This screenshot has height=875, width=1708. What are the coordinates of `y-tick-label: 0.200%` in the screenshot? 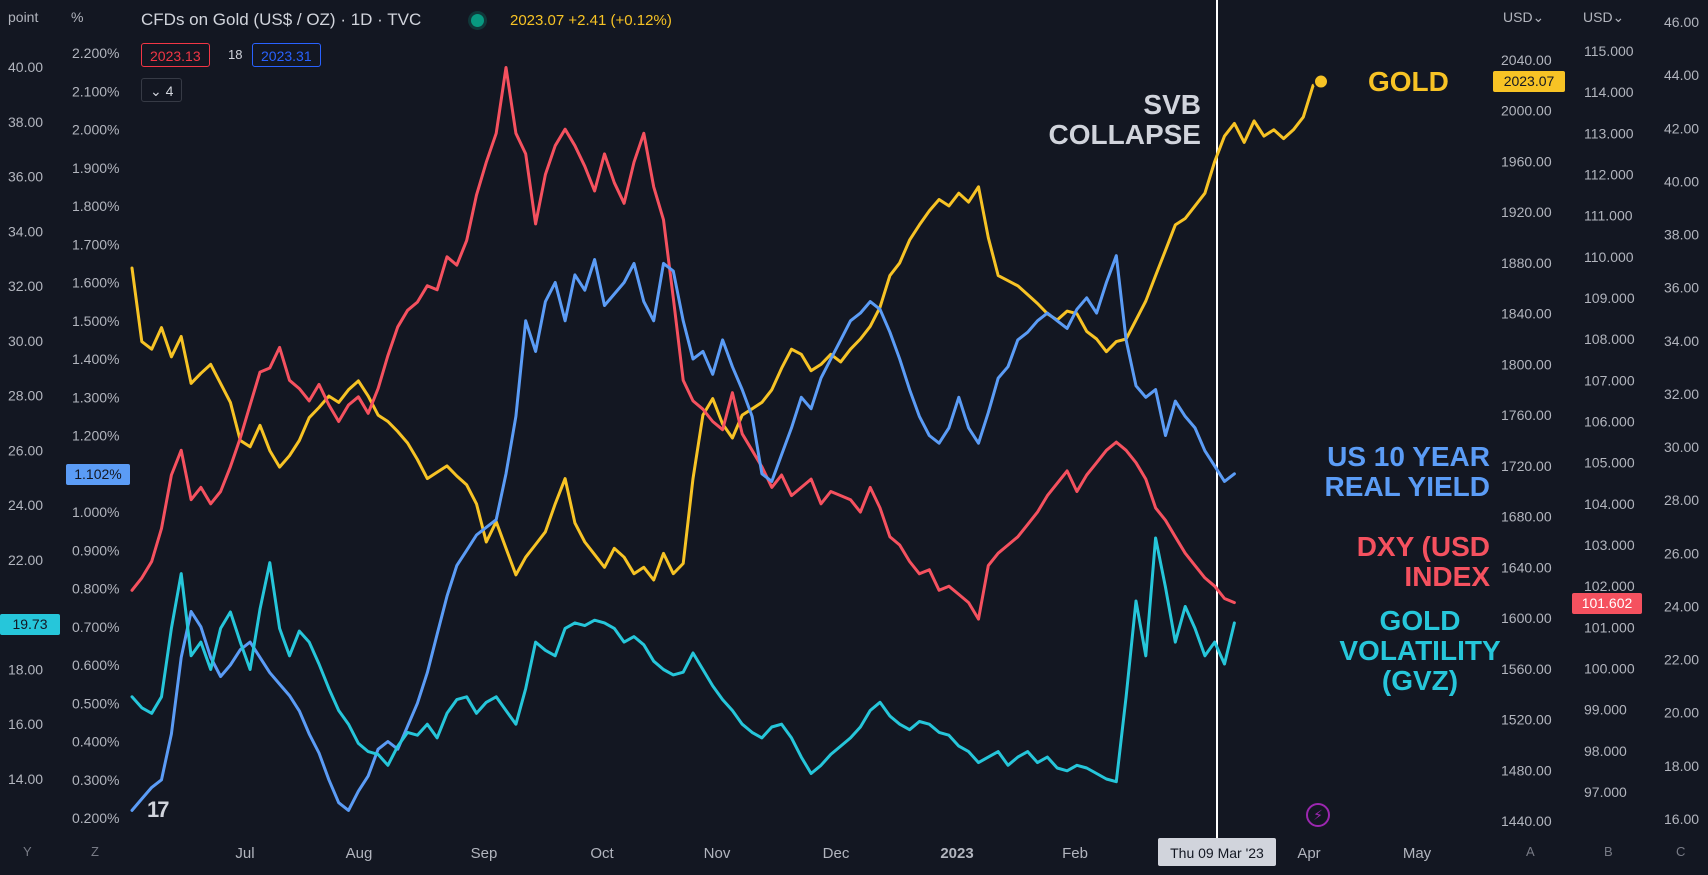 It's located at (95, 818).